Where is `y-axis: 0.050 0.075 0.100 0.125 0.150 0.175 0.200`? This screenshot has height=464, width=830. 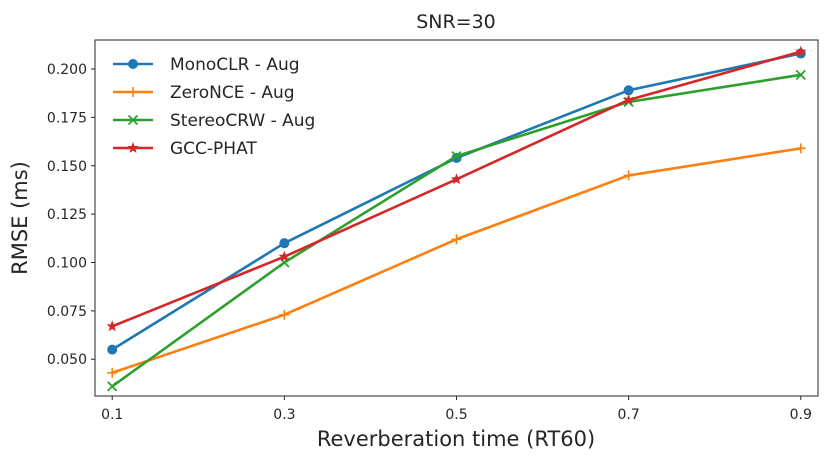 y-axis: 0.050 0.075 0.100 0.125 0.150 0.175 0.200 is located at coordinates (71, 215).